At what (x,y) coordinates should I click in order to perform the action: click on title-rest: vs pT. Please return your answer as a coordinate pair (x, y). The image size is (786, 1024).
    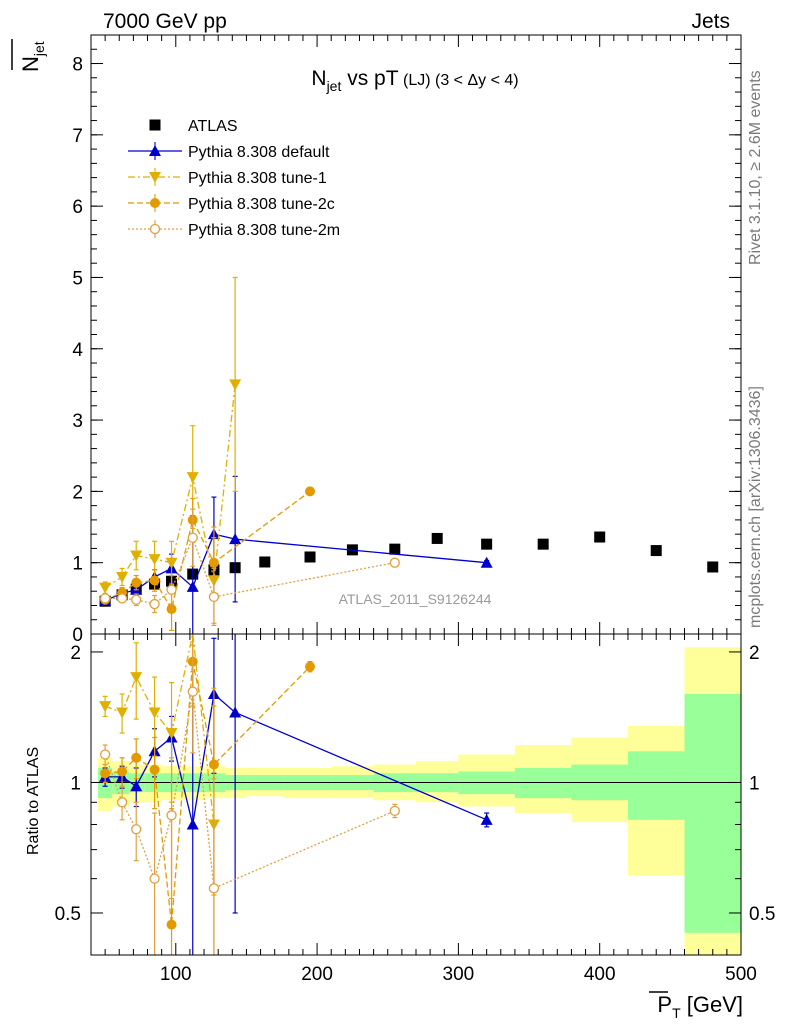
    Looking at the image, I should click on (369, 78).